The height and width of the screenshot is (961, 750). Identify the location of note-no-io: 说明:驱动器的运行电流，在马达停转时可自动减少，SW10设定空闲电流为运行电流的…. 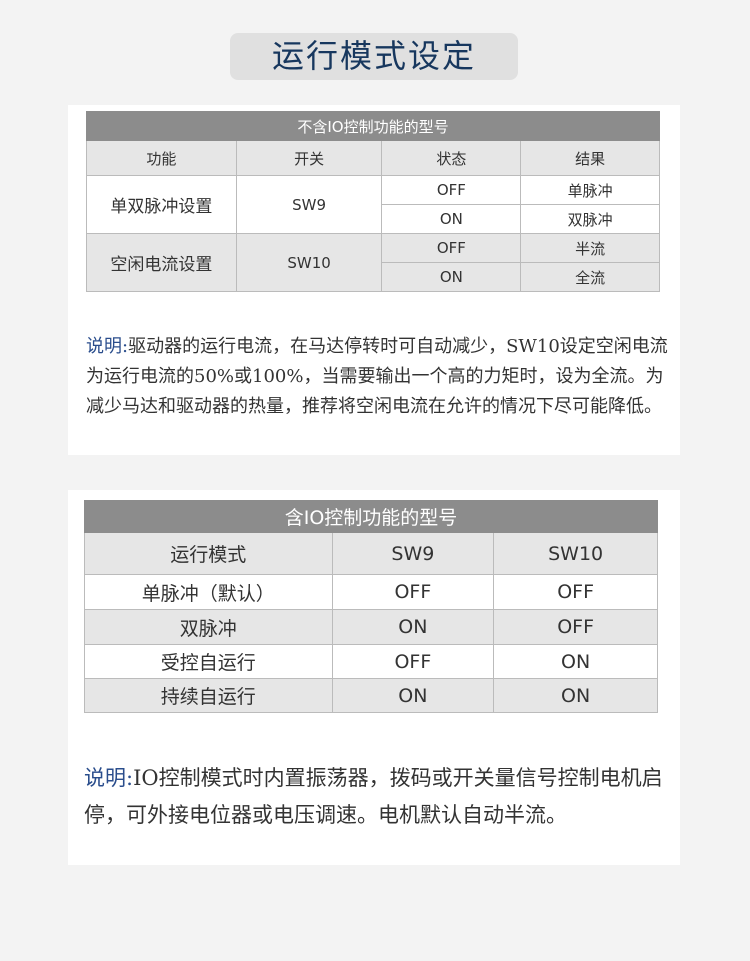
(378, 377).